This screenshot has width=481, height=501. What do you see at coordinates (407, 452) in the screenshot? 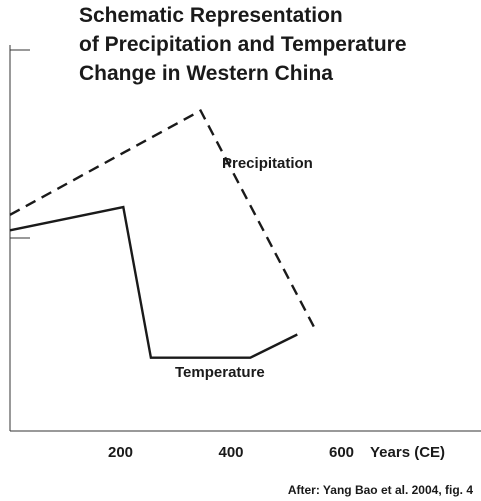
I see `x-axis-label: Years (CE)` at bounding box center [407, 452].